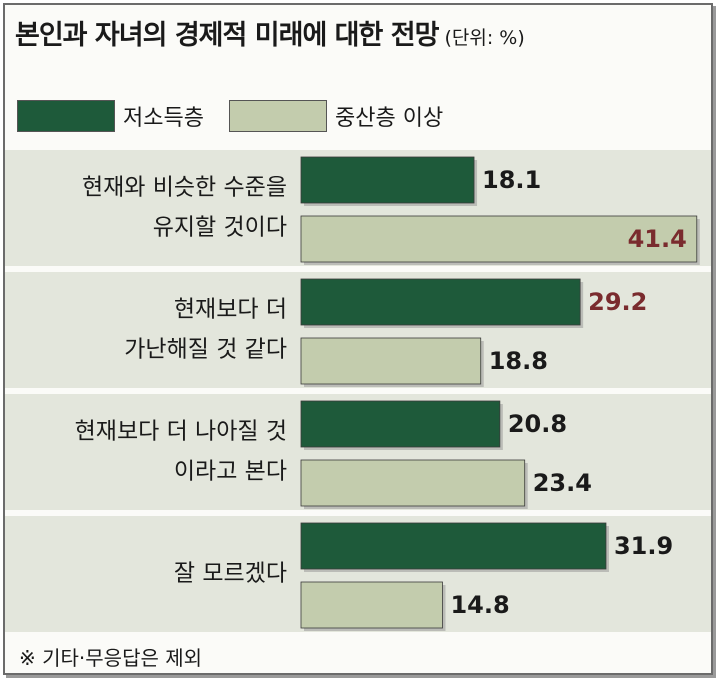 The width and height of the screenshot is (718, 681). I want to click on value-label: 14.8, so click(479, 605).